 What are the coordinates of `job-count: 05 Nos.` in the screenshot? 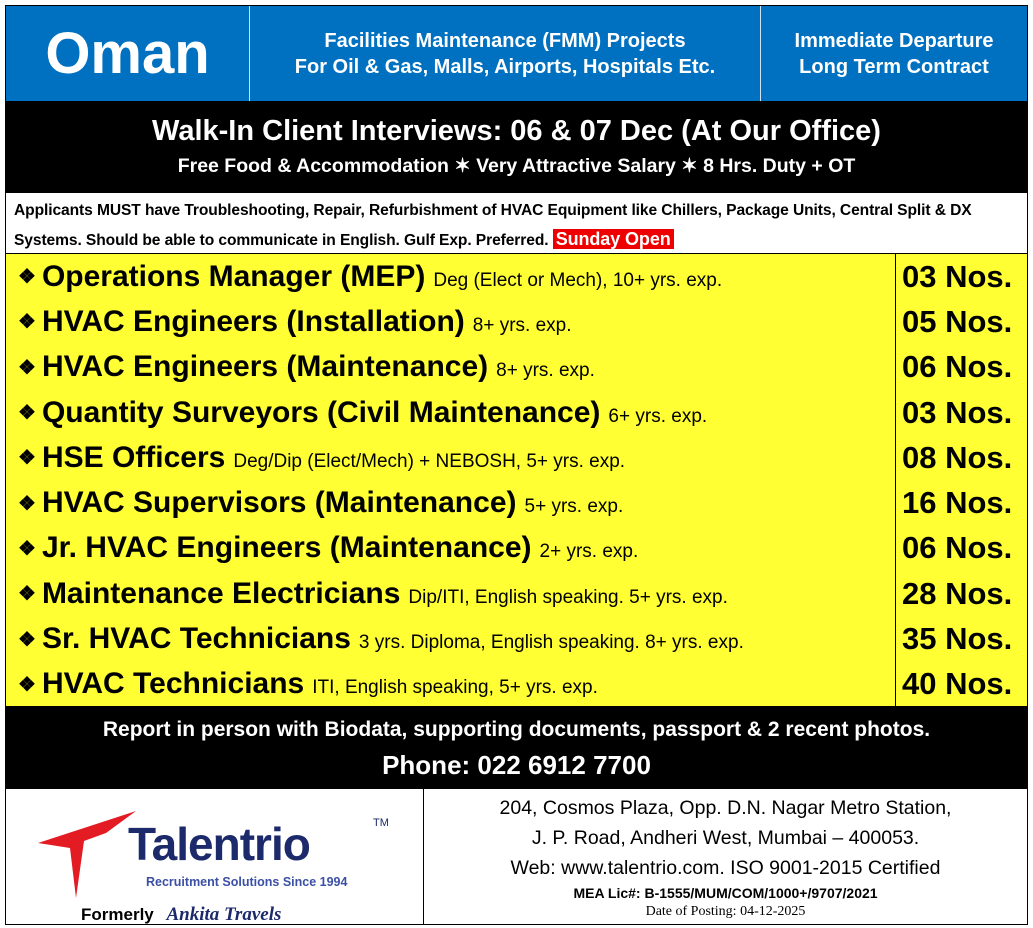 It's located at (957, 321).